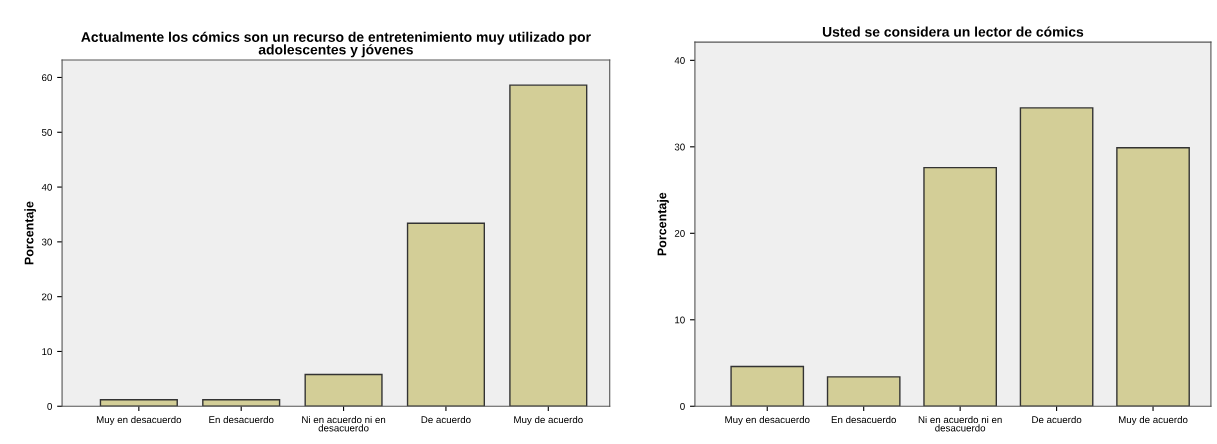  I want to click on y-tick-label: 60, so click(47, 78).